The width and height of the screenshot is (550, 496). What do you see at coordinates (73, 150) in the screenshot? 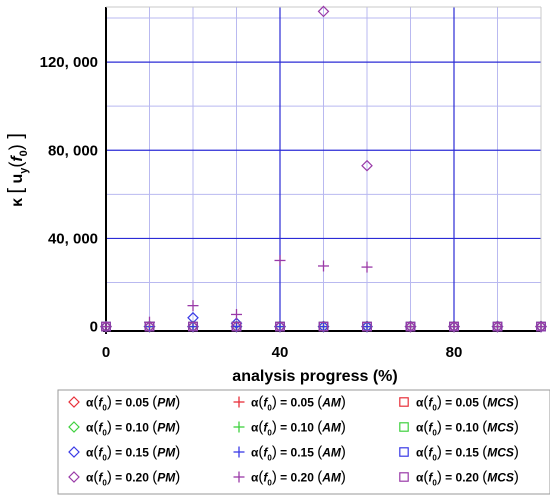
I see `y-tick-label: 80, 000` at bounding box center [73, 150].